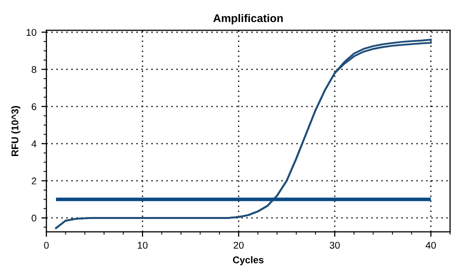 The width and height of the screenshot is (464, 276). Describe the element at coordinates (34, 218) in the screenshot. I see `y-tick-label: 0` at that location.